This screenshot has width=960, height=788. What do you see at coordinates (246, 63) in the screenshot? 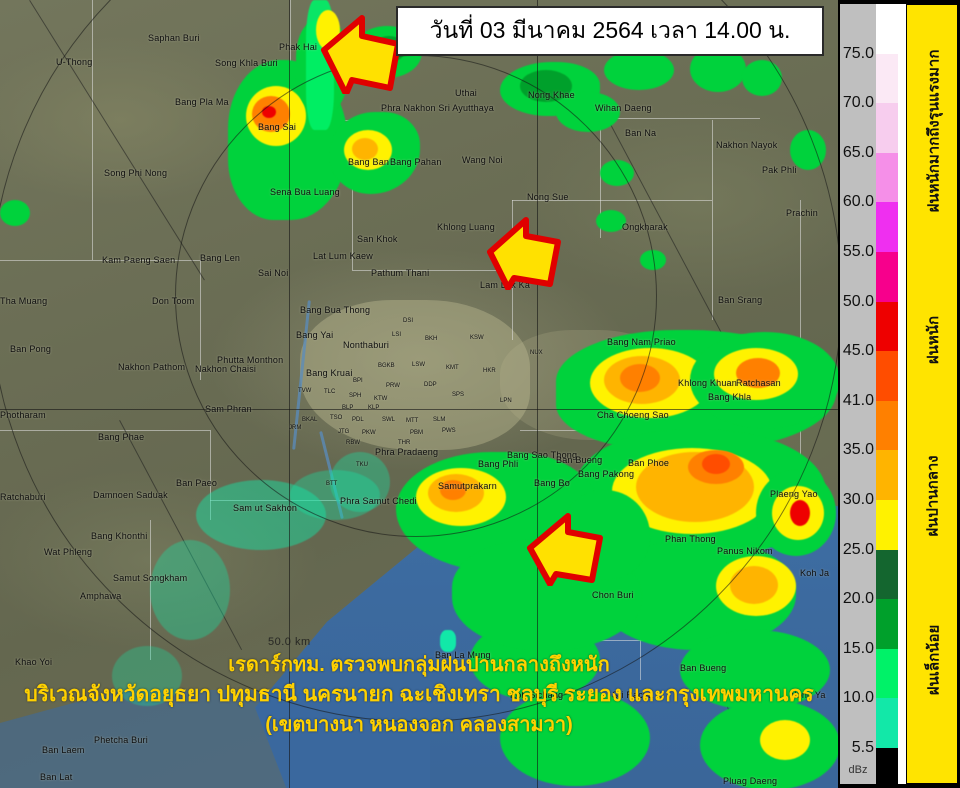
I see `map-place-label: Song Khla Buri` at bounding box center [246, 63].